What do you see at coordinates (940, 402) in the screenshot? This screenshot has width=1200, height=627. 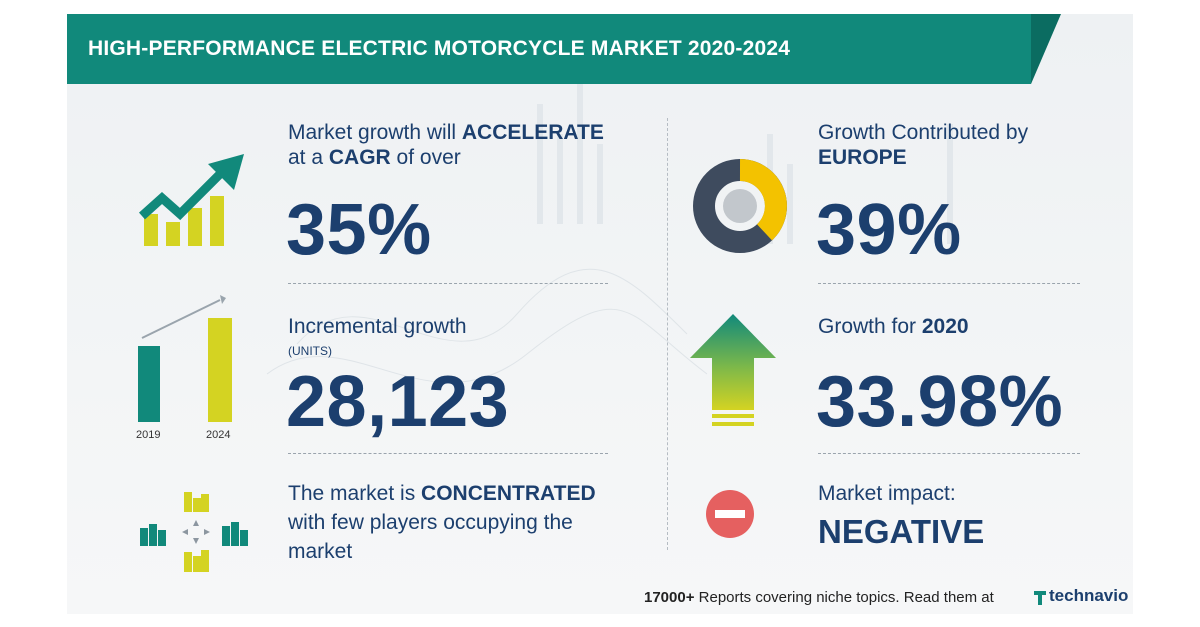 I see `yoy-value: 33.98%` at bounding box center [940, 402].